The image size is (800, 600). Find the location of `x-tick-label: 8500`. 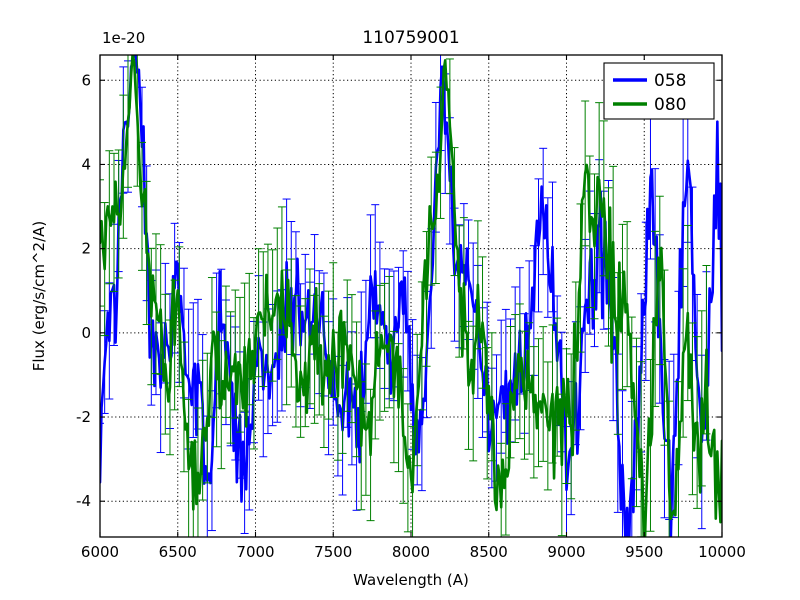

x-tick-label: 8500 is located at coordinates (489, 552).